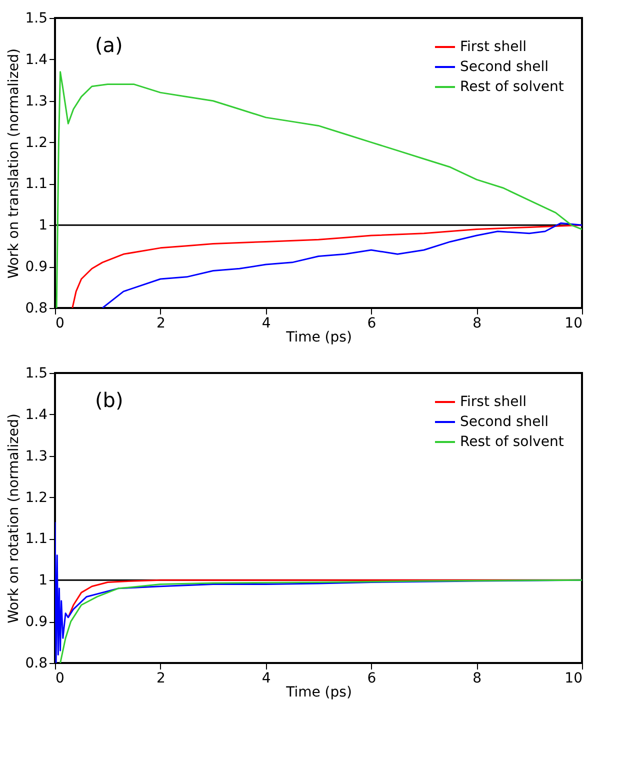 The height and width of the screenshot is (765, 627). Describe the element at coordinates (109, 45) in the screenshot. I see `annotation: (a)` at that location.